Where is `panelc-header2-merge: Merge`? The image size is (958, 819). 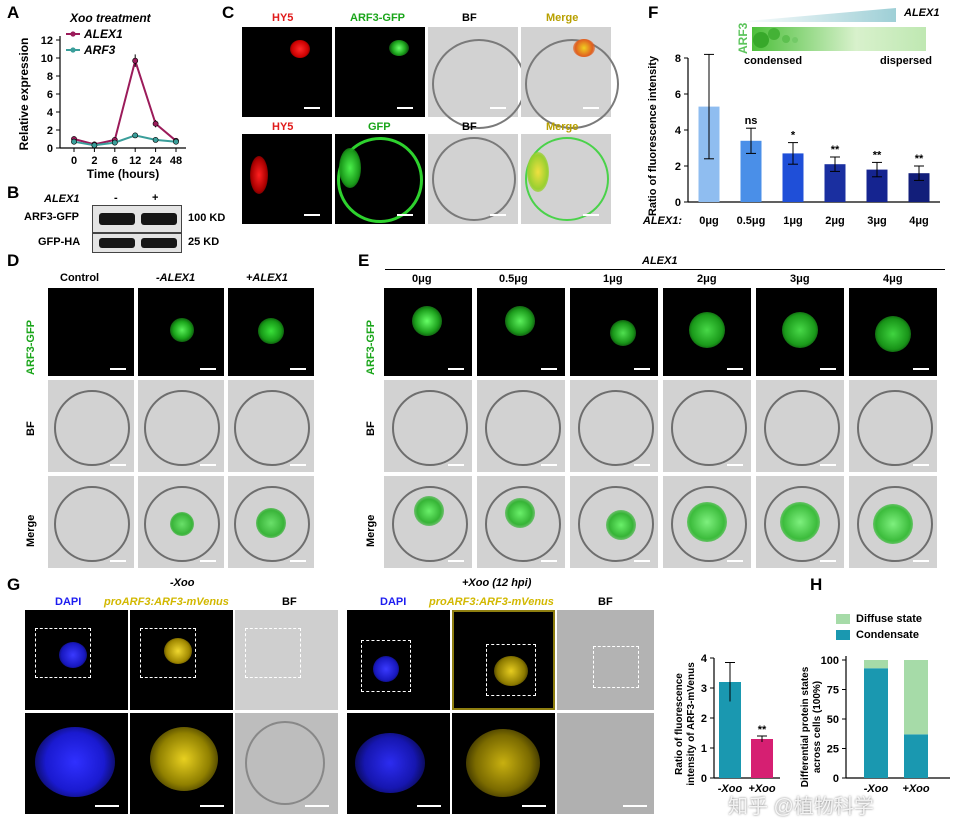
panelc-header2-merge: Merge is located at coordinates (562, 127).